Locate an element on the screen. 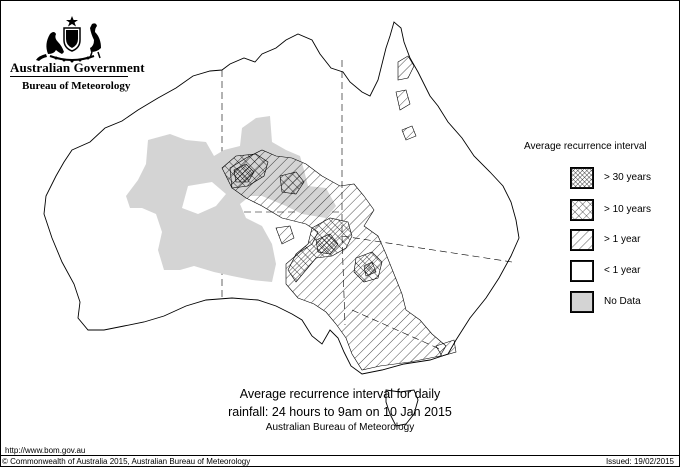 This screenshot has width=680, height=467. map-caption-line-1: Average recurrence interval for daily is located at coordinates (340, 394).